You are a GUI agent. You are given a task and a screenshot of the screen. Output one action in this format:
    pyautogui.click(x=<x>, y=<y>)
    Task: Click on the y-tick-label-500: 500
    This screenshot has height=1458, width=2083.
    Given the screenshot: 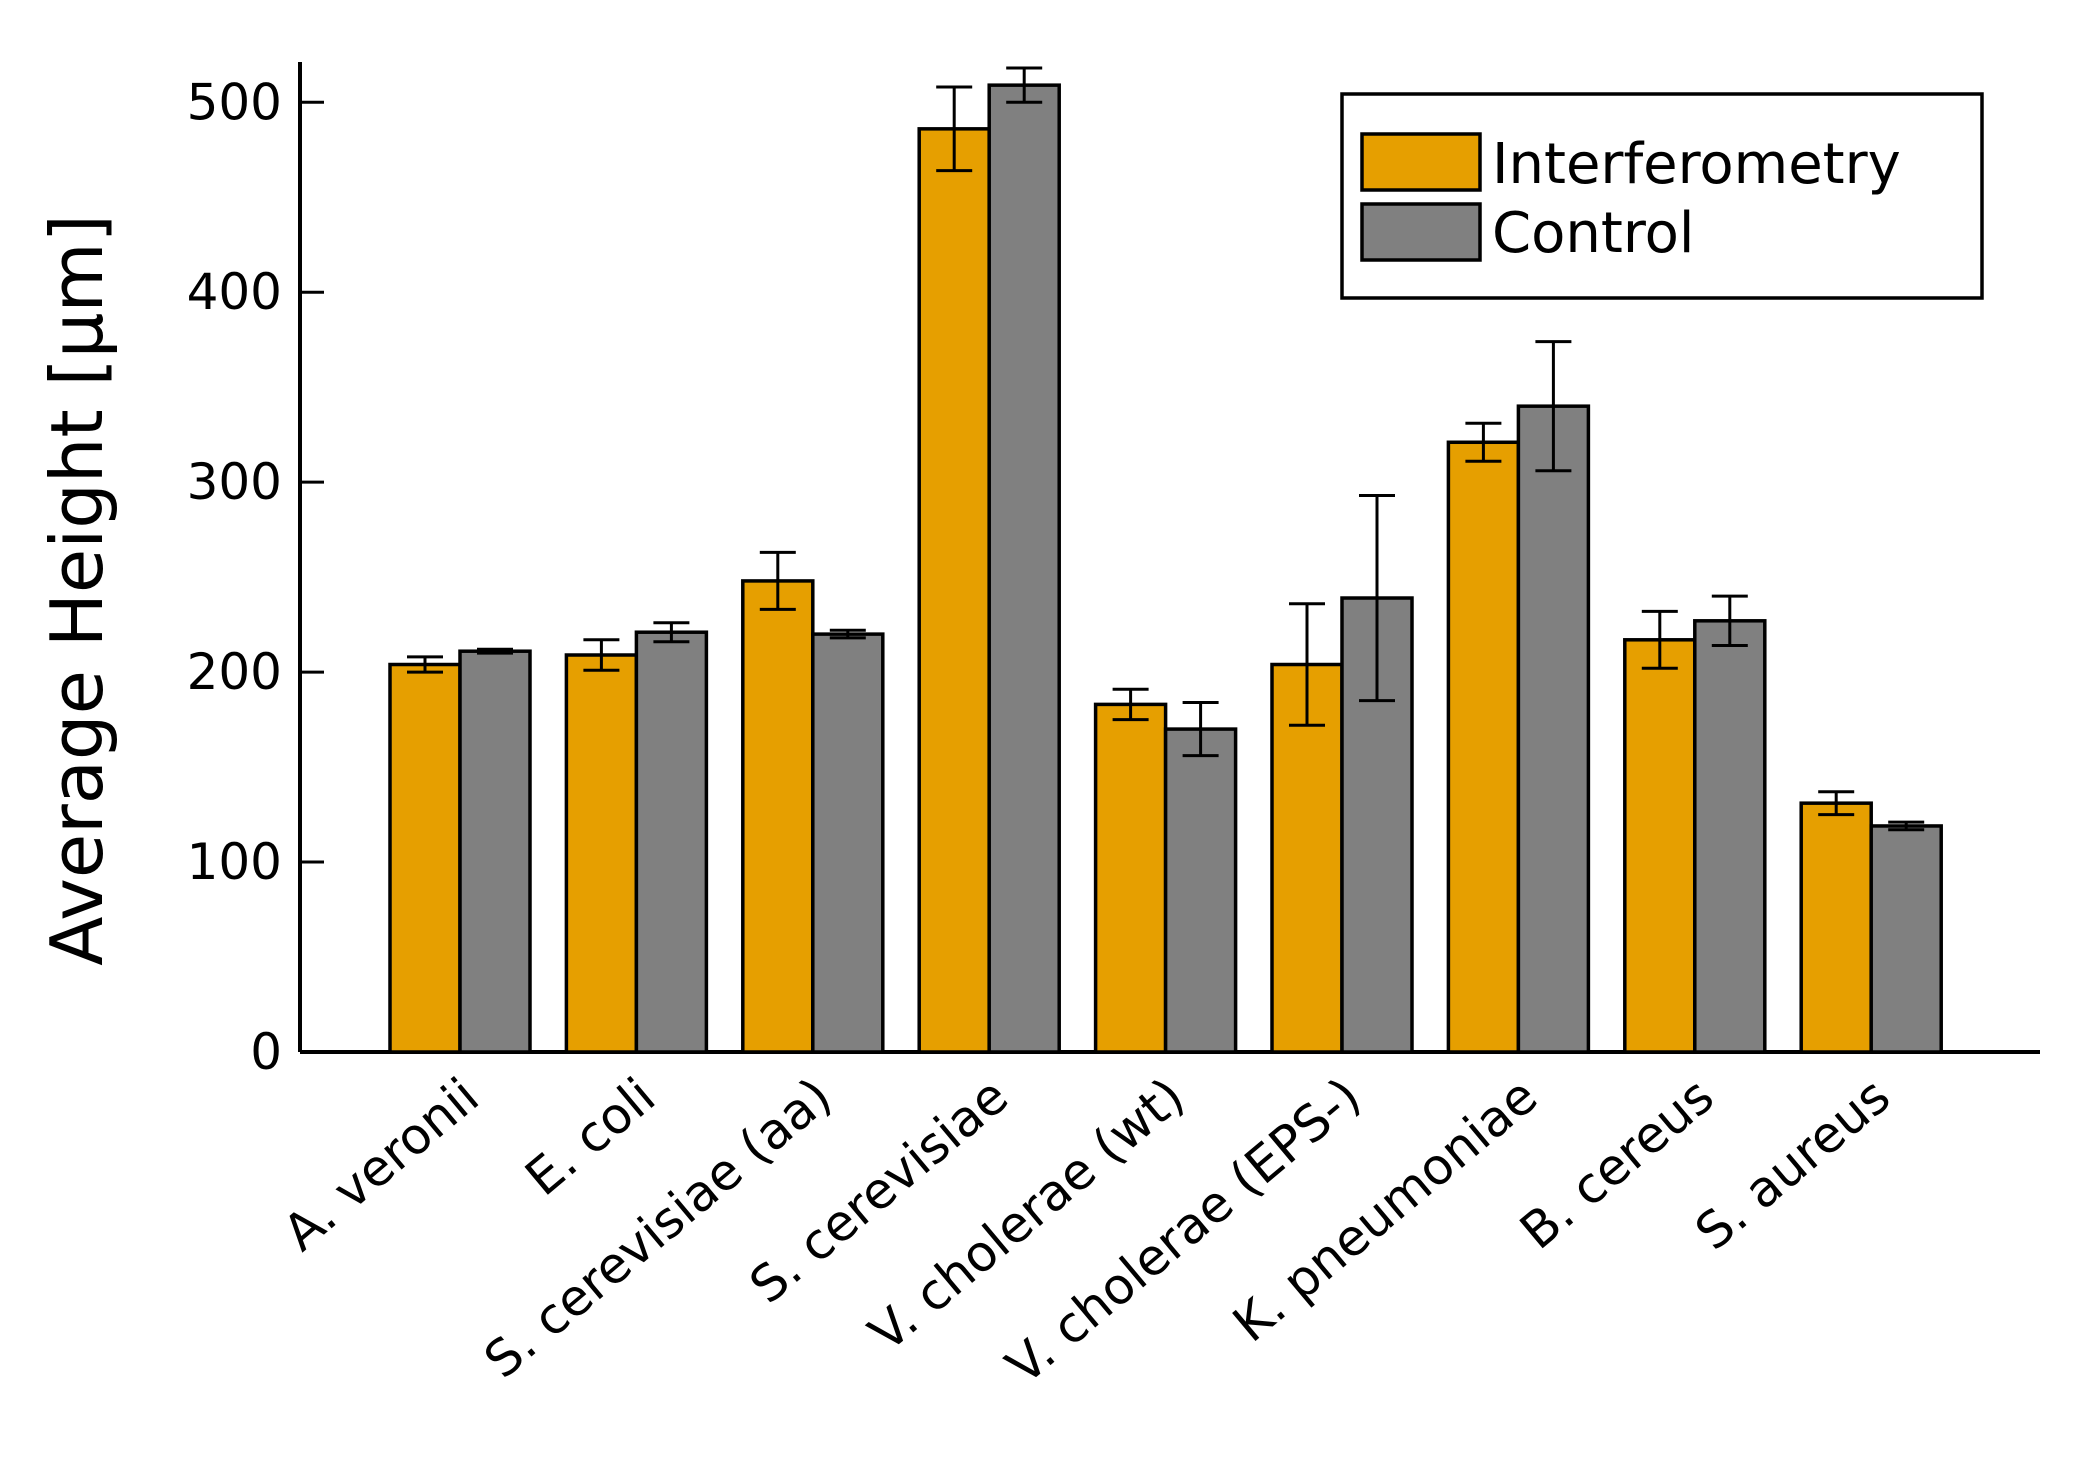 What is the action you would take?
    pyautogui.click(x=234, y=102)
    